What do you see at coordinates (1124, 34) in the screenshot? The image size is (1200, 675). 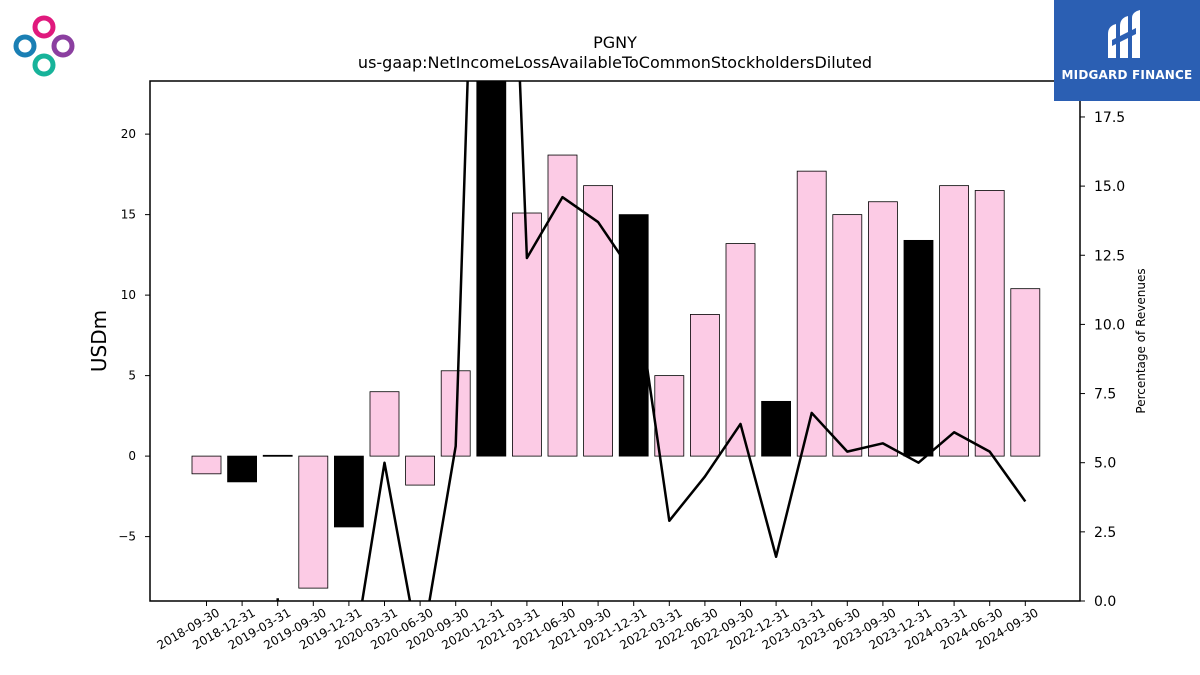 I see `brand-mark-icon` at bounding box center [1124, 34].